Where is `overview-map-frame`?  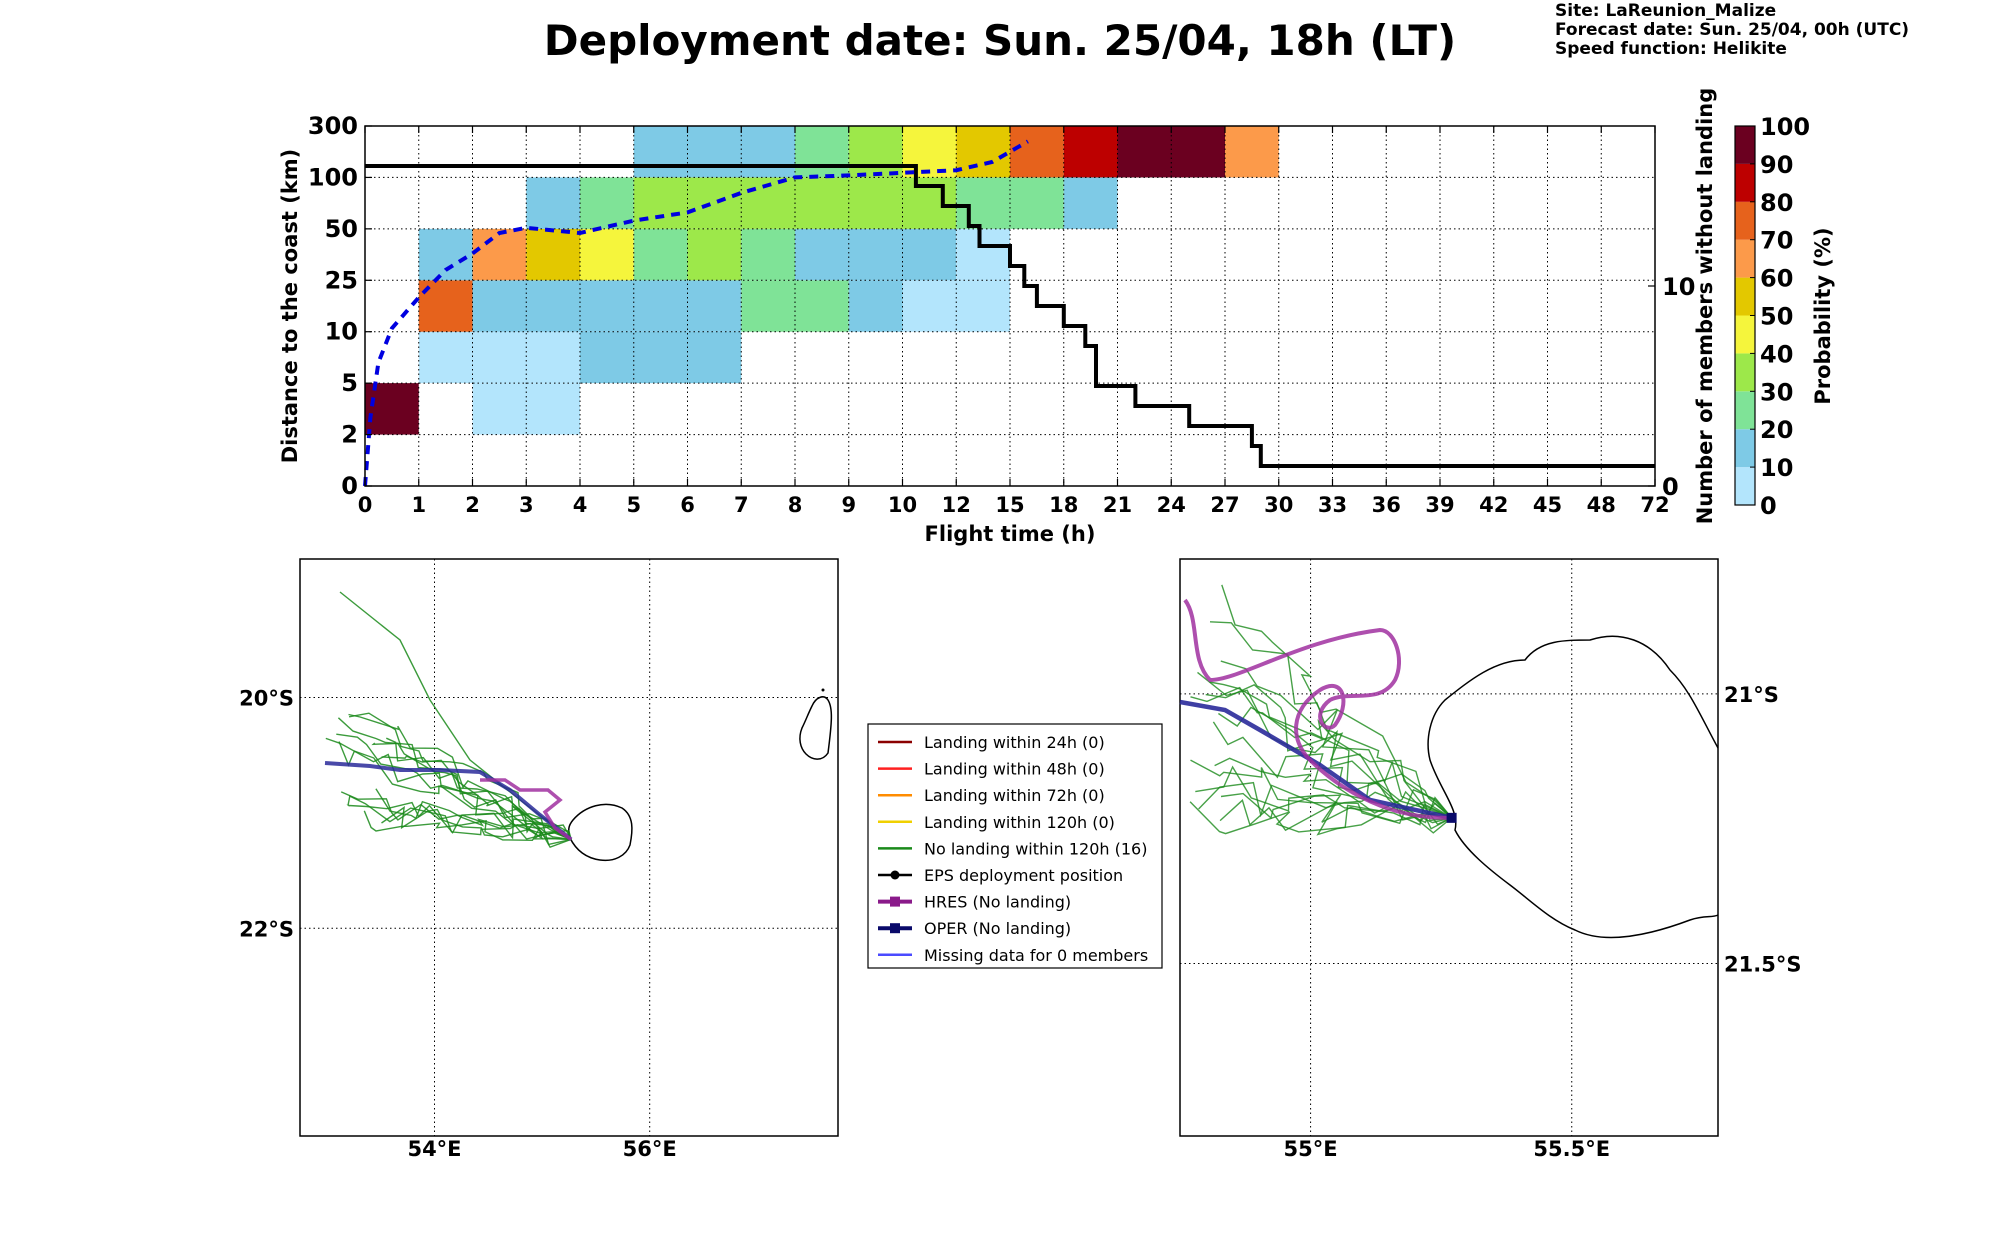
overview-map-frame is located at coordinates (569, 847).